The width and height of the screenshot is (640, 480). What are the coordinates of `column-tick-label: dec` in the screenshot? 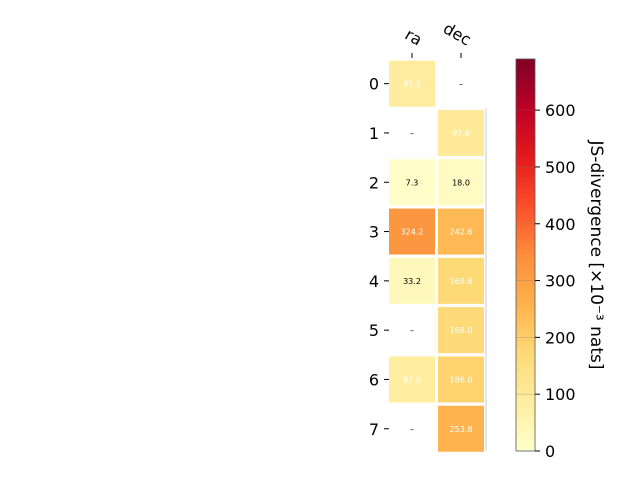 It's located at (457, 34).